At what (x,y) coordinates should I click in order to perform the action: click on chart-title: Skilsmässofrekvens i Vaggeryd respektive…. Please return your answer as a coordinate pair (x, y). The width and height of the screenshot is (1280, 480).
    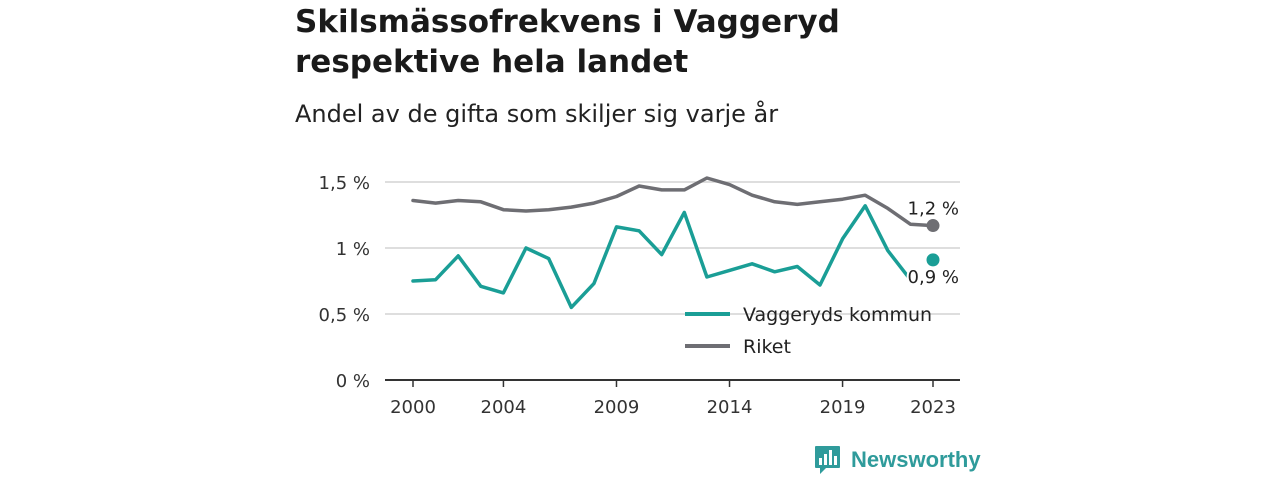
    Looking at the image, I should click on (567, 42).